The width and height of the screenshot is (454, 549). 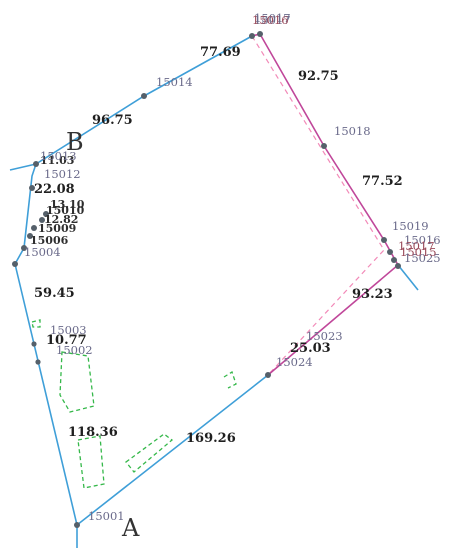 I want to click on pointid-15024: 15024, so click(x=294, y=362).